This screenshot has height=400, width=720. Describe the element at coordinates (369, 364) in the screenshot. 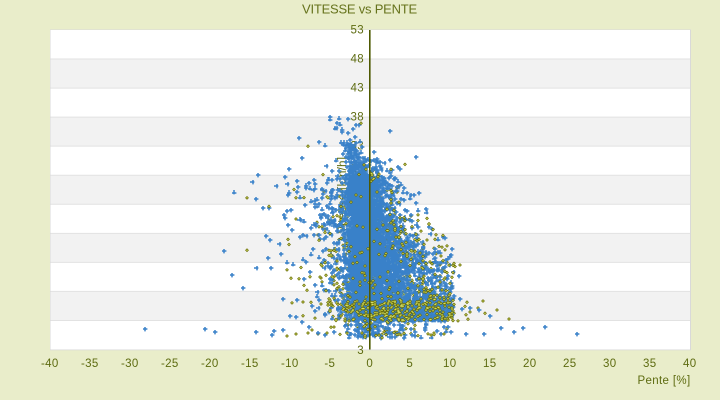

I see `svg-text: 0` at that location.